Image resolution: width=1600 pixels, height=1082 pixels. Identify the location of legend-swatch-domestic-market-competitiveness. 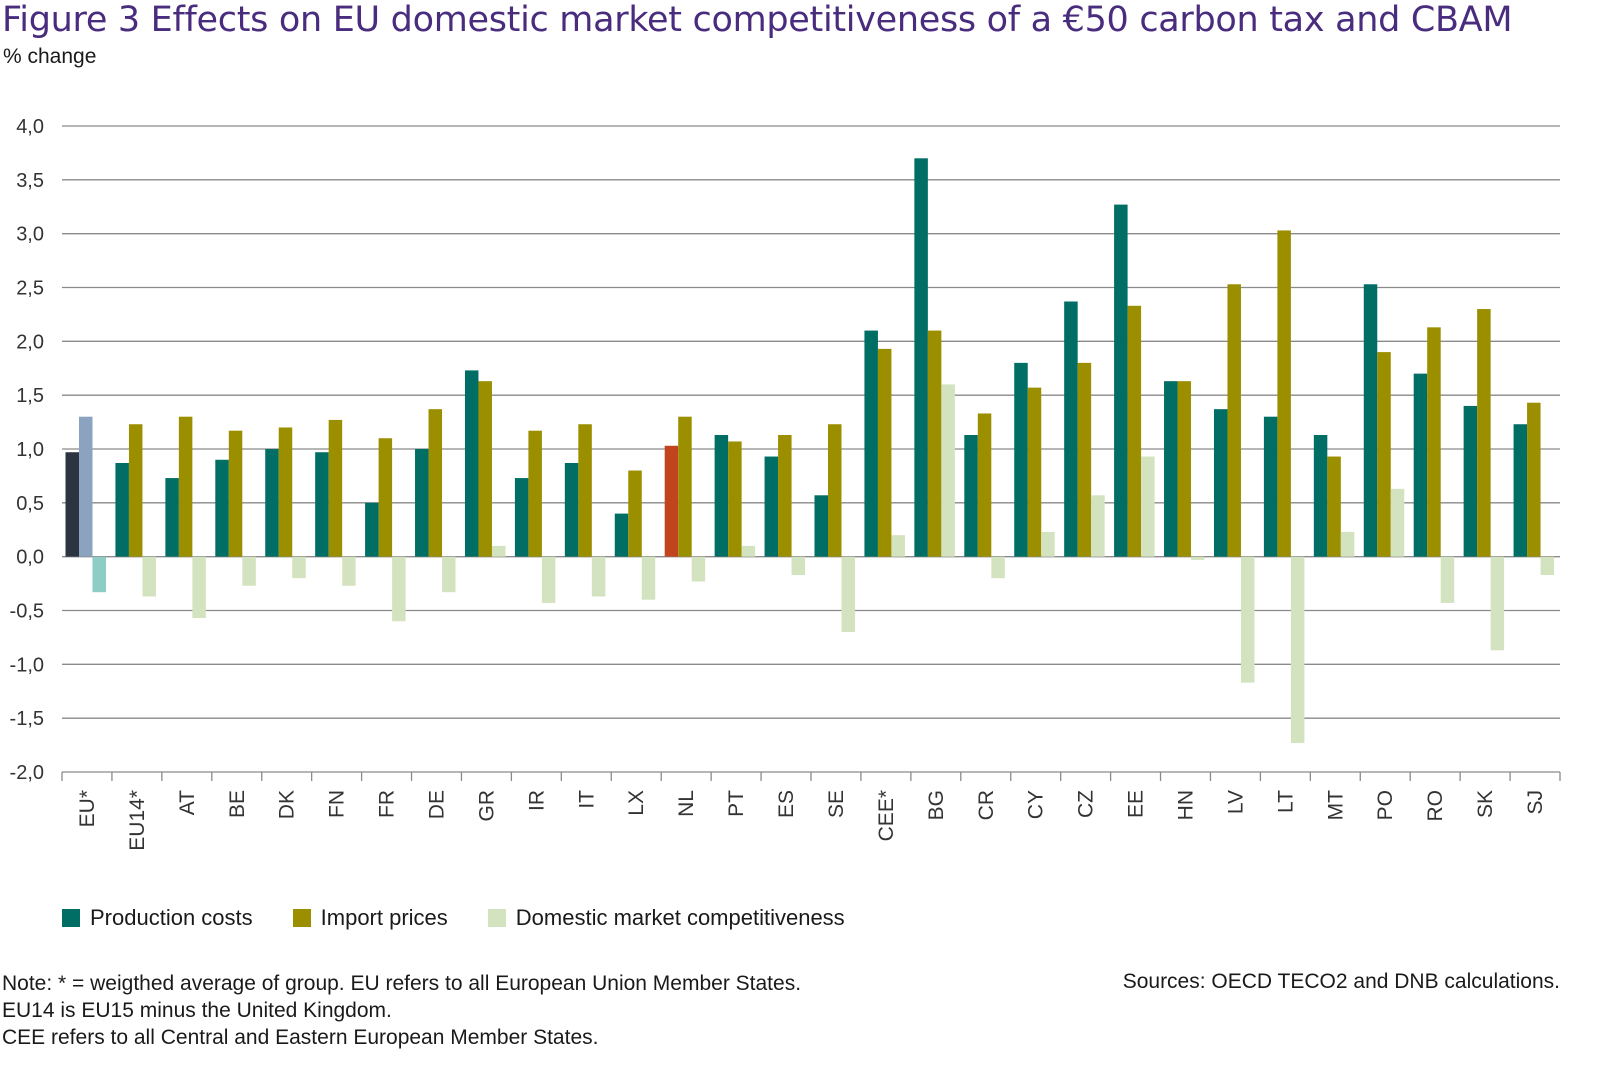
(496, 918).